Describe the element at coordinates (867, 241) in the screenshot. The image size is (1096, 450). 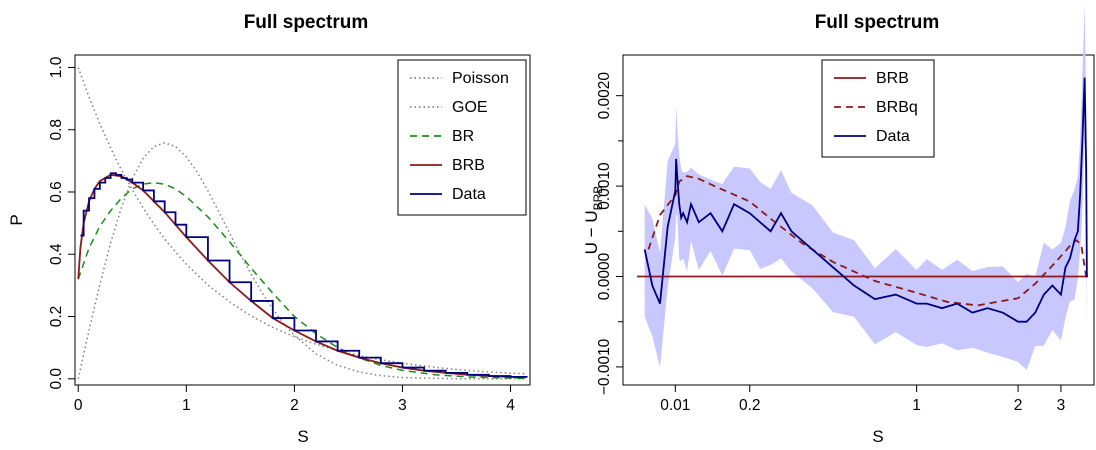
I see `right-series-brbq-line` at that location.